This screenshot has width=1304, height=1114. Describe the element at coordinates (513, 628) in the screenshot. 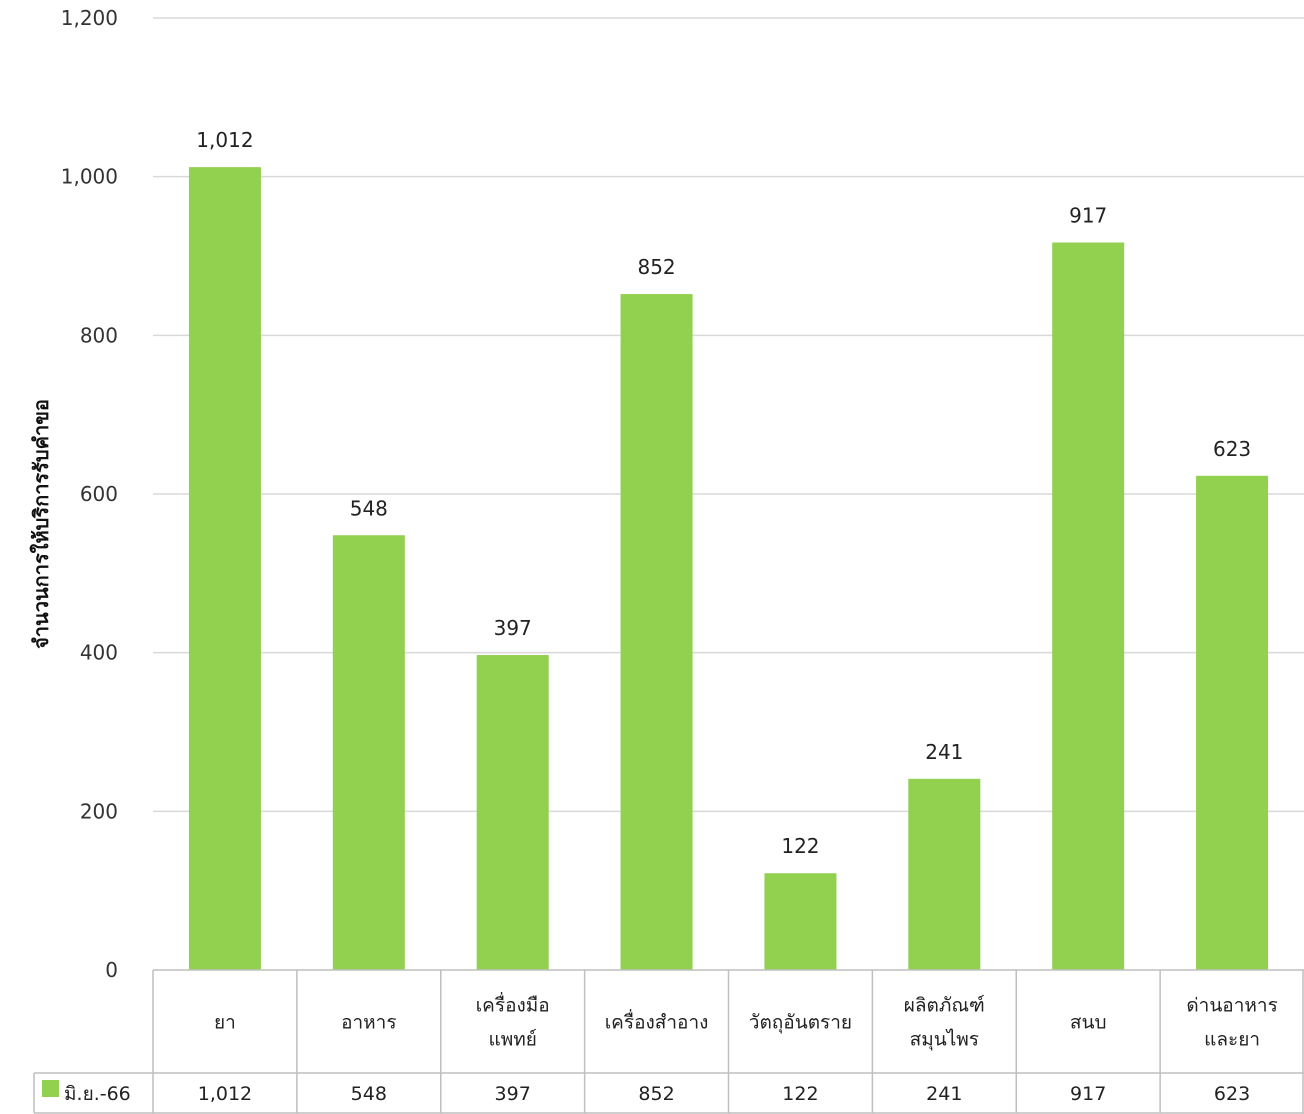

I see `data-label: 397` at that location.